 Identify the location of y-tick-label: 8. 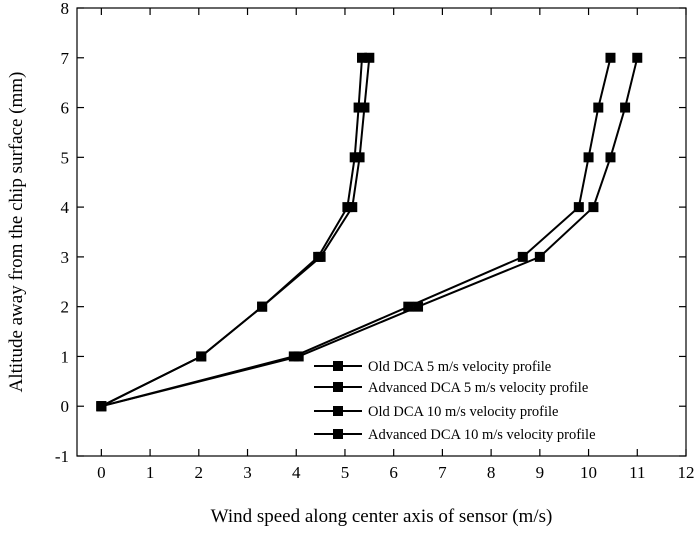
(65, 9).